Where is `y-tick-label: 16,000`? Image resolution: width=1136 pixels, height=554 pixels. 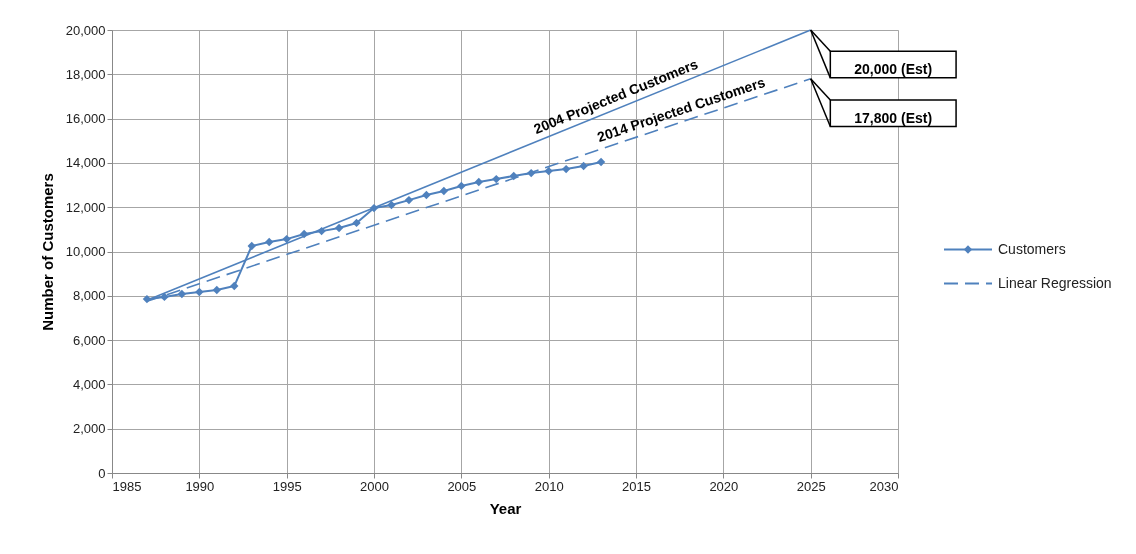
y-tick-label: 16,000 is located at coordinates (85, 119).